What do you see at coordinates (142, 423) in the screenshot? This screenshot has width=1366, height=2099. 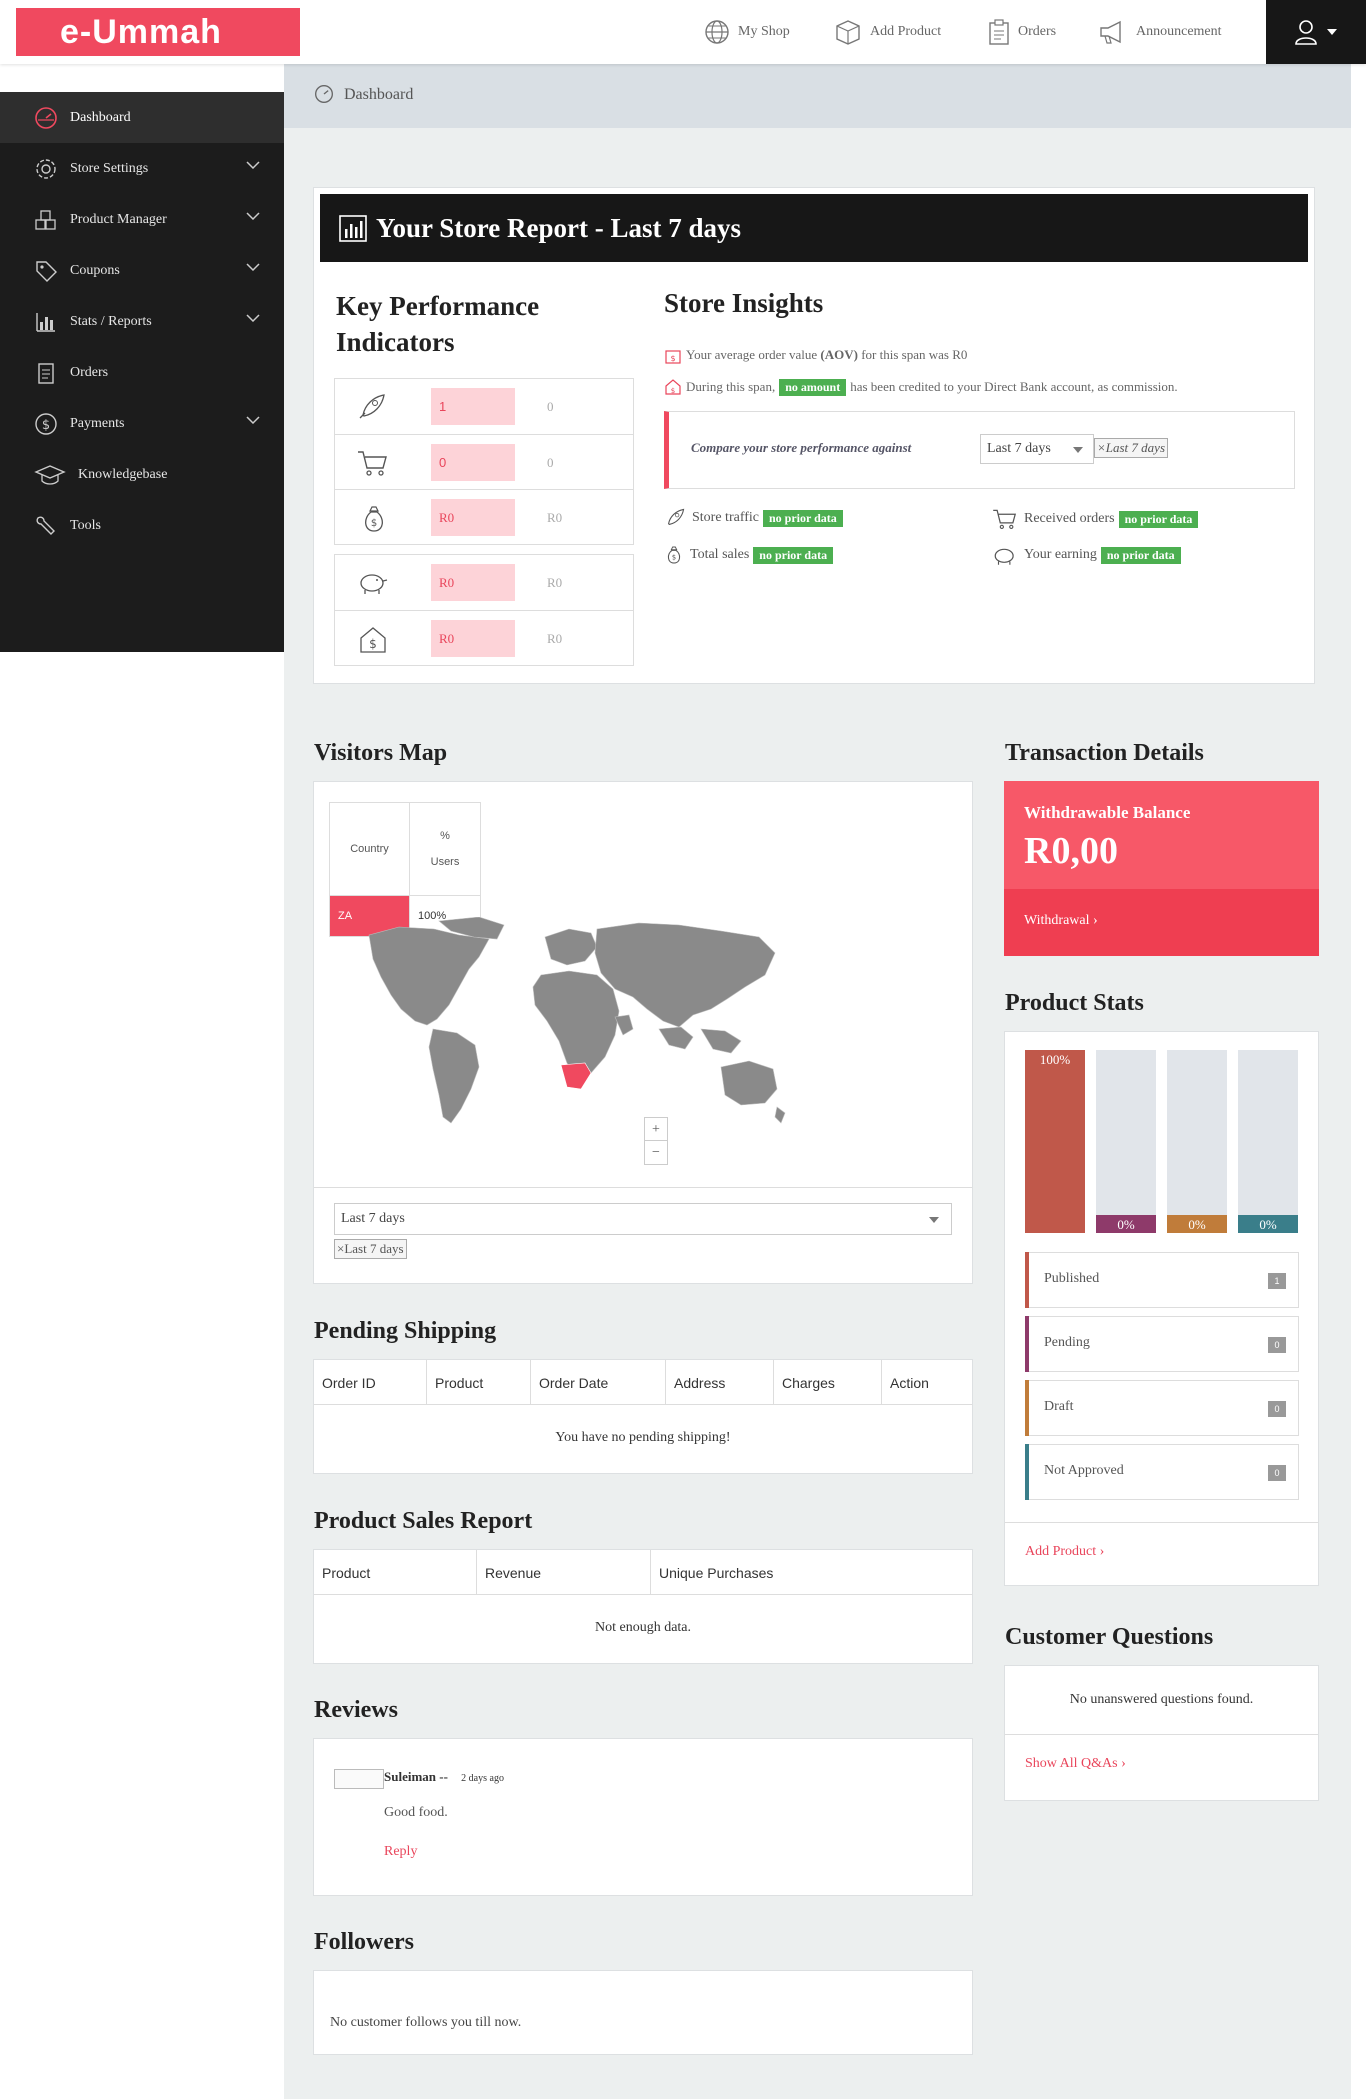 I see `sidebar-item-payments: $ Payments` at bounding box center [142, 423].